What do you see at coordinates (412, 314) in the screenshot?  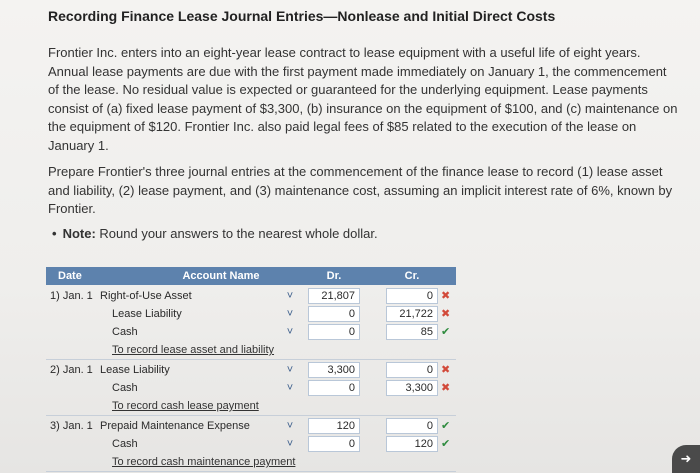 I see `credit-input: 21,722` at bounding box center [412, 314].